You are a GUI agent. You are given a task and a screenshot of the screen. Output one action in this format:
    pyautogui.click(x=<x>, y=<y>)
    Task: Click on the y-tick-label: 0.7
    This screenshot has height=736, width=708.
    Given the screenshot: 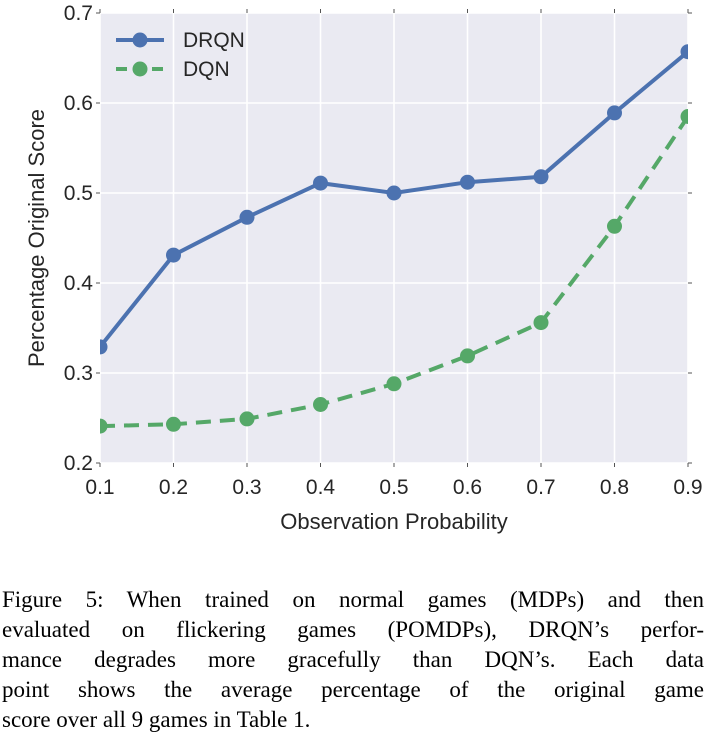 What is the action you would take?
    pyautogui.click(x=78, y=13)
    